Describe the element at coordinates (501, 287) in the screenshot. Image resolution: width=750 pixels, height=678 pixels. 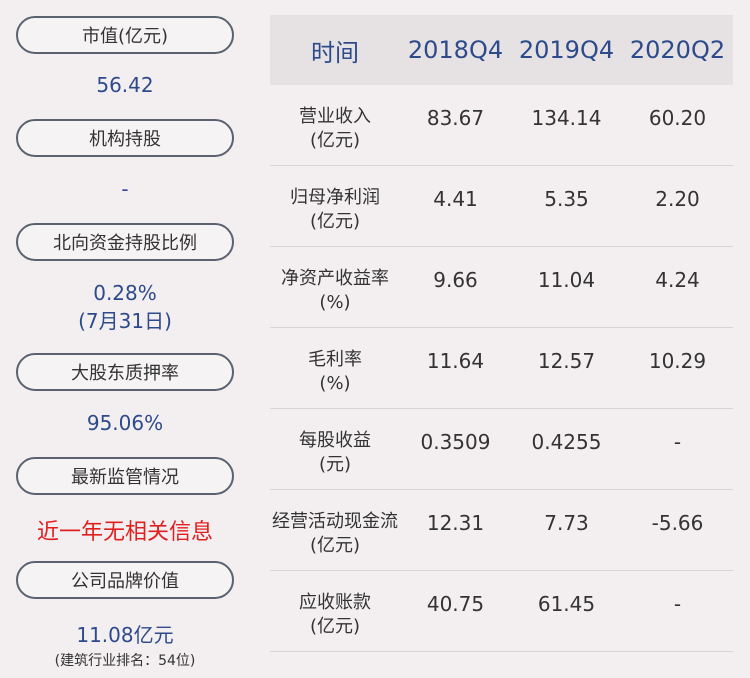
I see `table-row: 净资产收益率 (%) 9.66 11.04 4.24` at that location.